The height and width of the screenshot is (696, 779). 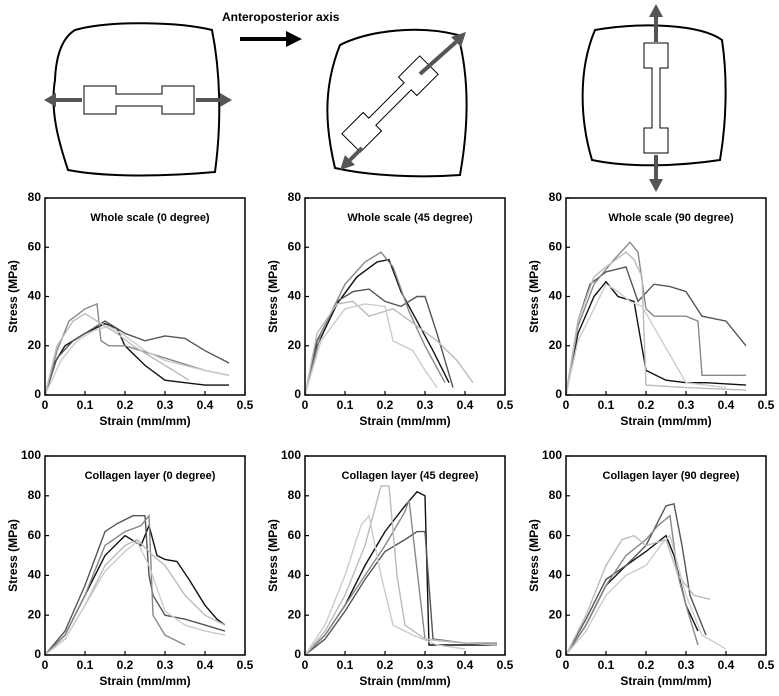 I want to click on chart-title: Collagen layer (0 degree), so click(x=150, y=476).